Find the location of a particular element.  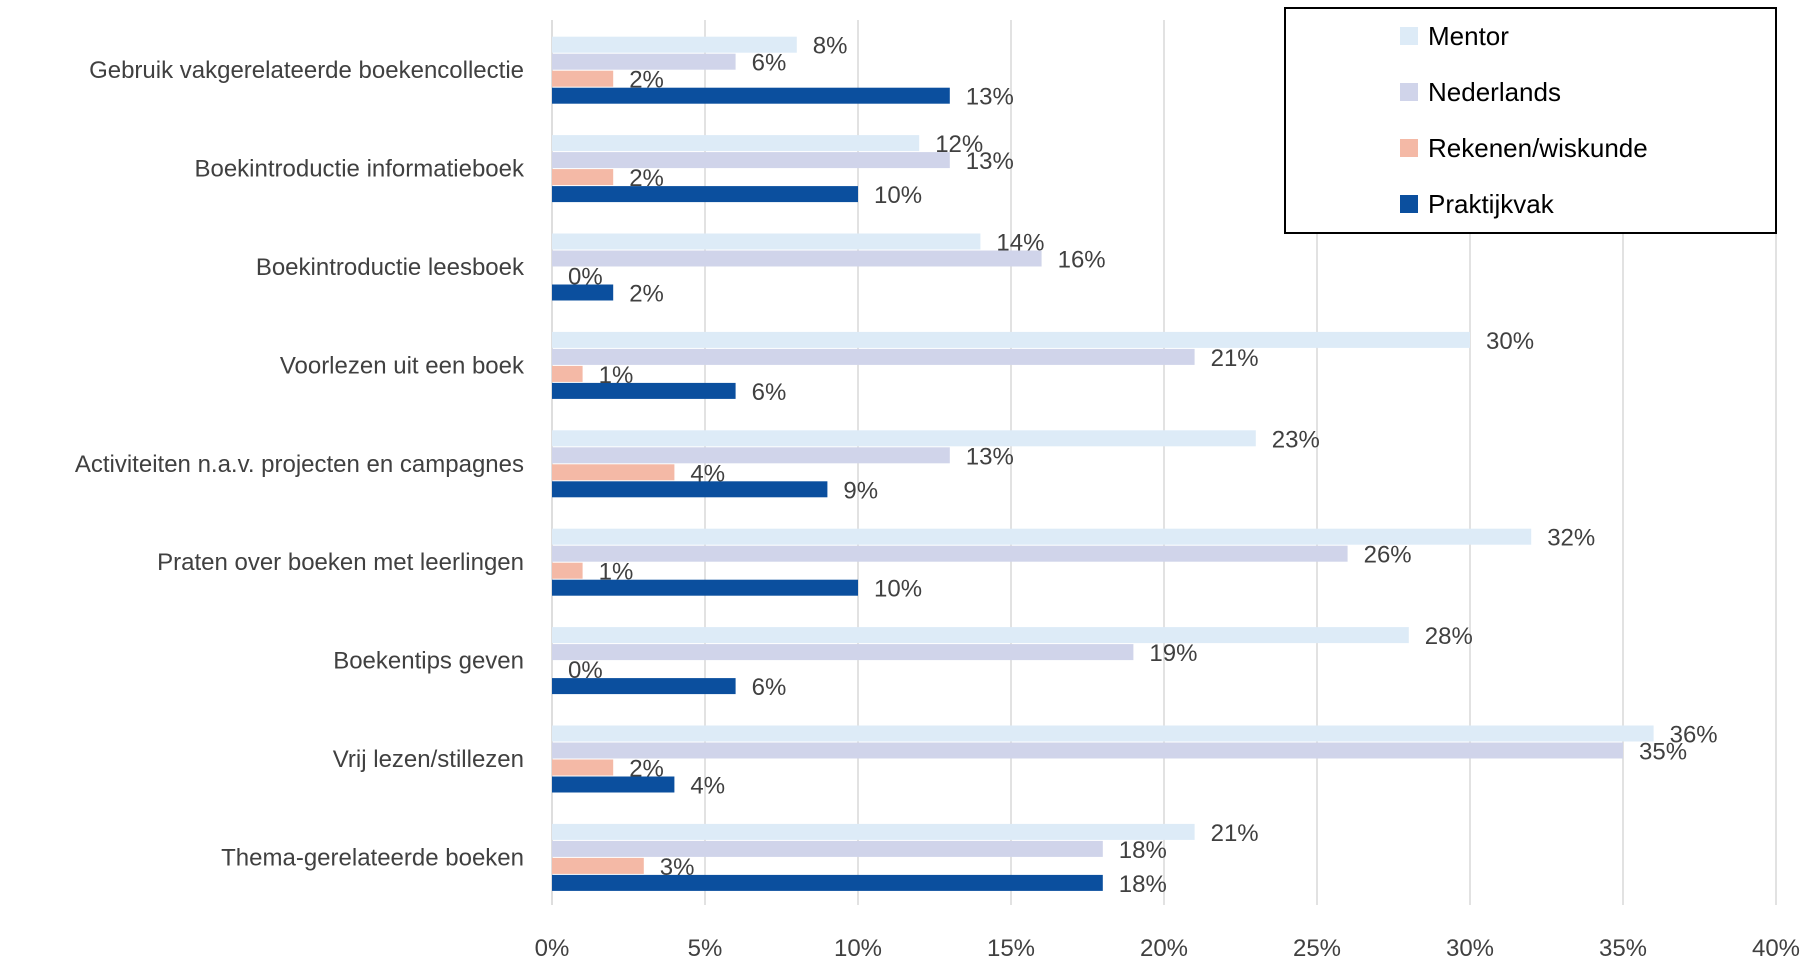

legend-entry: Nederlands is located at coordinates (1494, 92).